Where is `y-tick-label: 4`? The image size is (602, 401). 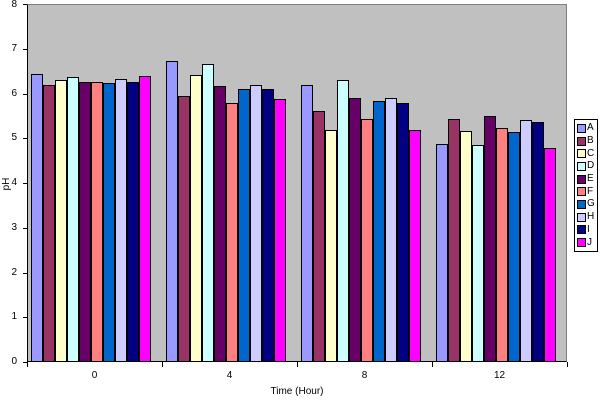
y-tick-label: 4 is located at coordinates (14, 182).